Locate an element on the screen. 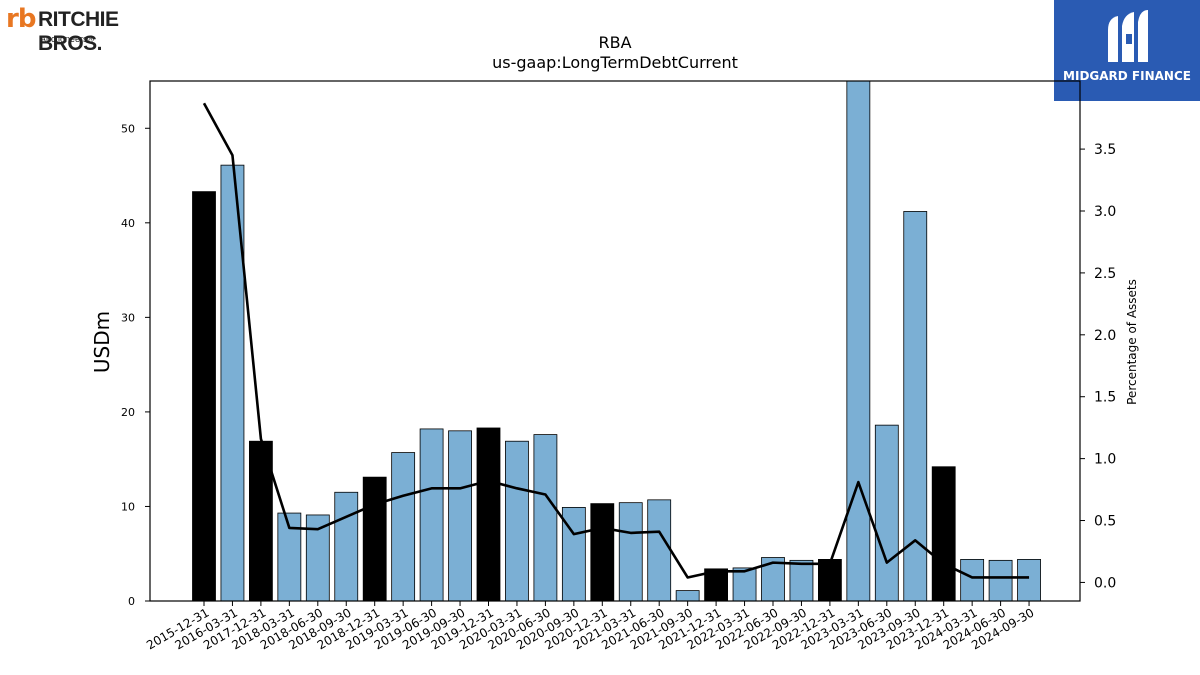 The height and width of the screenshot is (675, 1200). y-axis-label: USDm is located at coordinates (102, 342).